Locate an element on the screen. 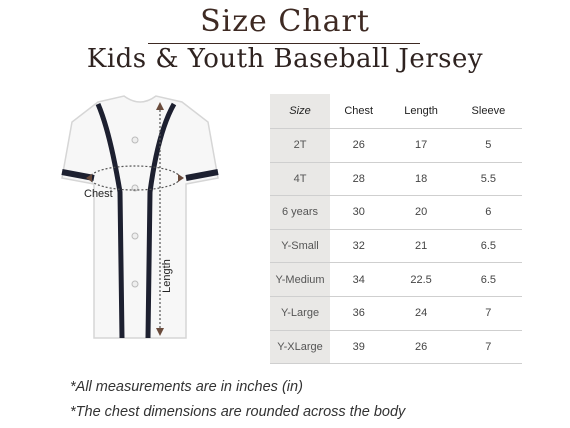  table-row: Y-XLarge 39 26 7 is located at coordinates (396, 347).